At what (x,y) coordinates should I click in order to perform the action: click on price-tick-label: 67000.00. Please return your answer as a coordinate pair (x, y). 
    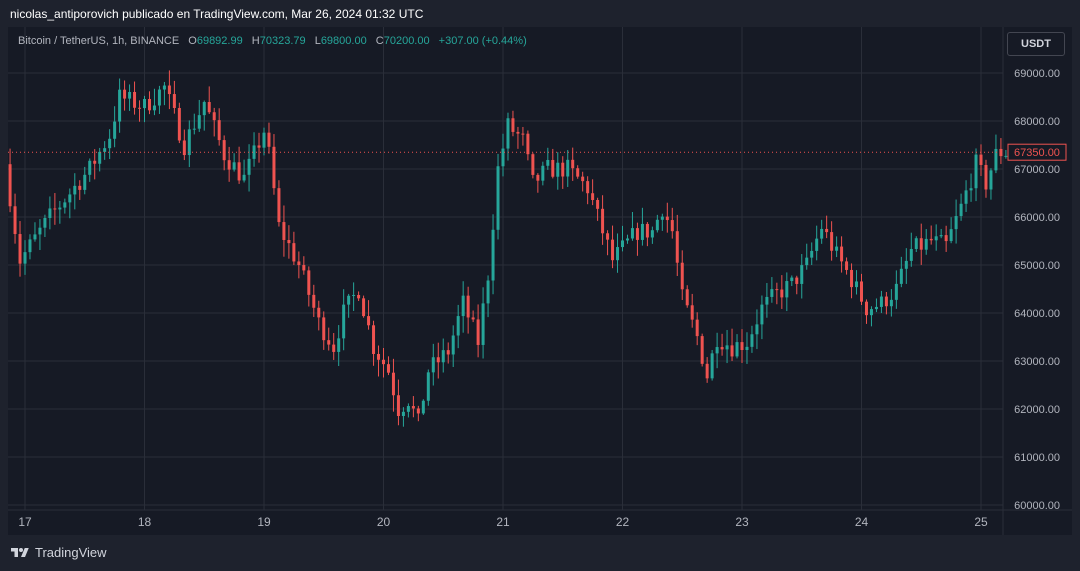
    Looking at the image, I should click on (1037, 170).